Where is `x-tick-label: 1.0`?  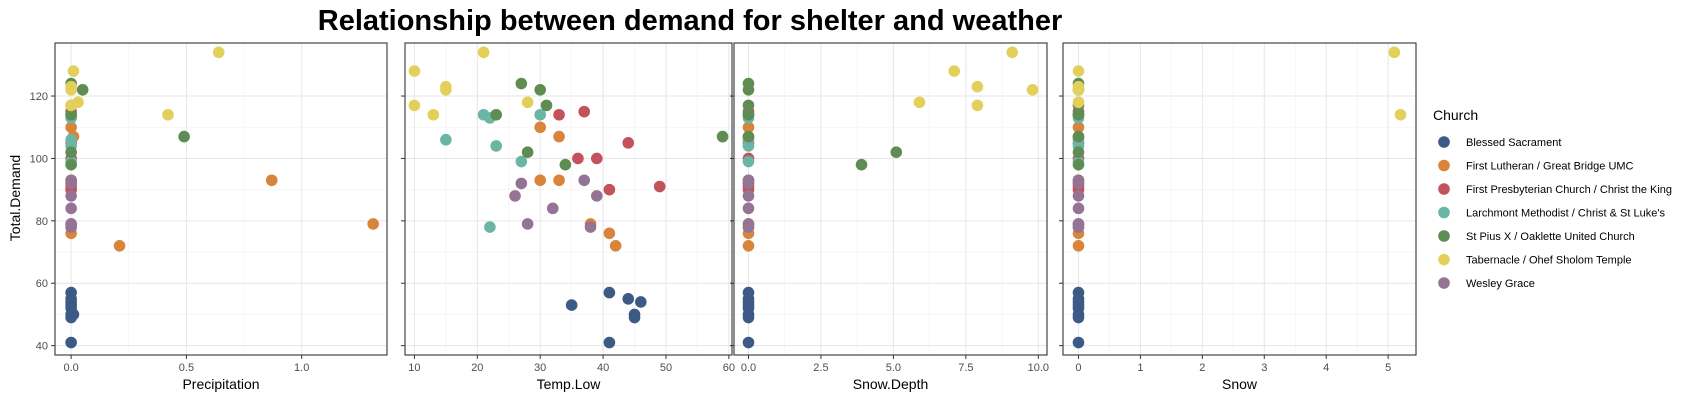 x-tick-label: 1.0 is located at coordinates (301, 368).